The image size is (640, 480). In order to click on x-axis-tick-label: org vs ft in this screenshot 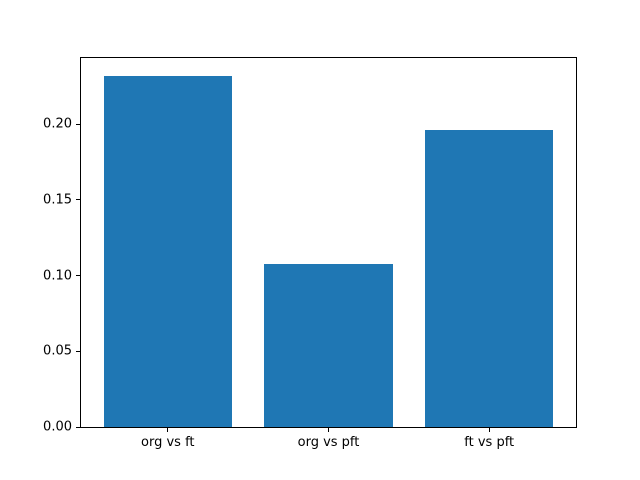, I will do `click(168, 442)`.